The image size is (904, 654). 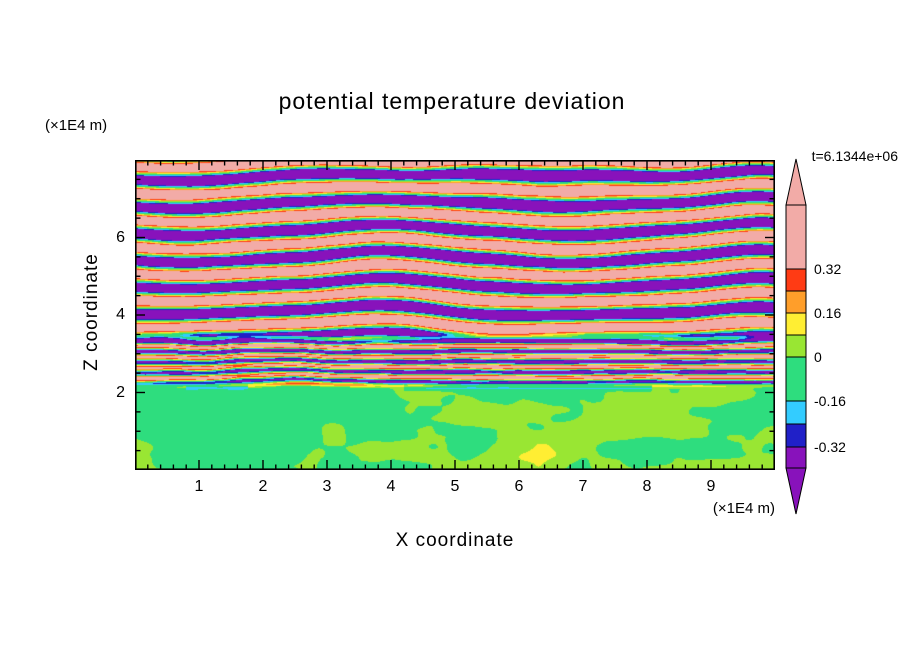 What do you see at coordinates (120, 392) in the screenshot?
I see `y-tick-label: 2` at bounding box center [120, 392].